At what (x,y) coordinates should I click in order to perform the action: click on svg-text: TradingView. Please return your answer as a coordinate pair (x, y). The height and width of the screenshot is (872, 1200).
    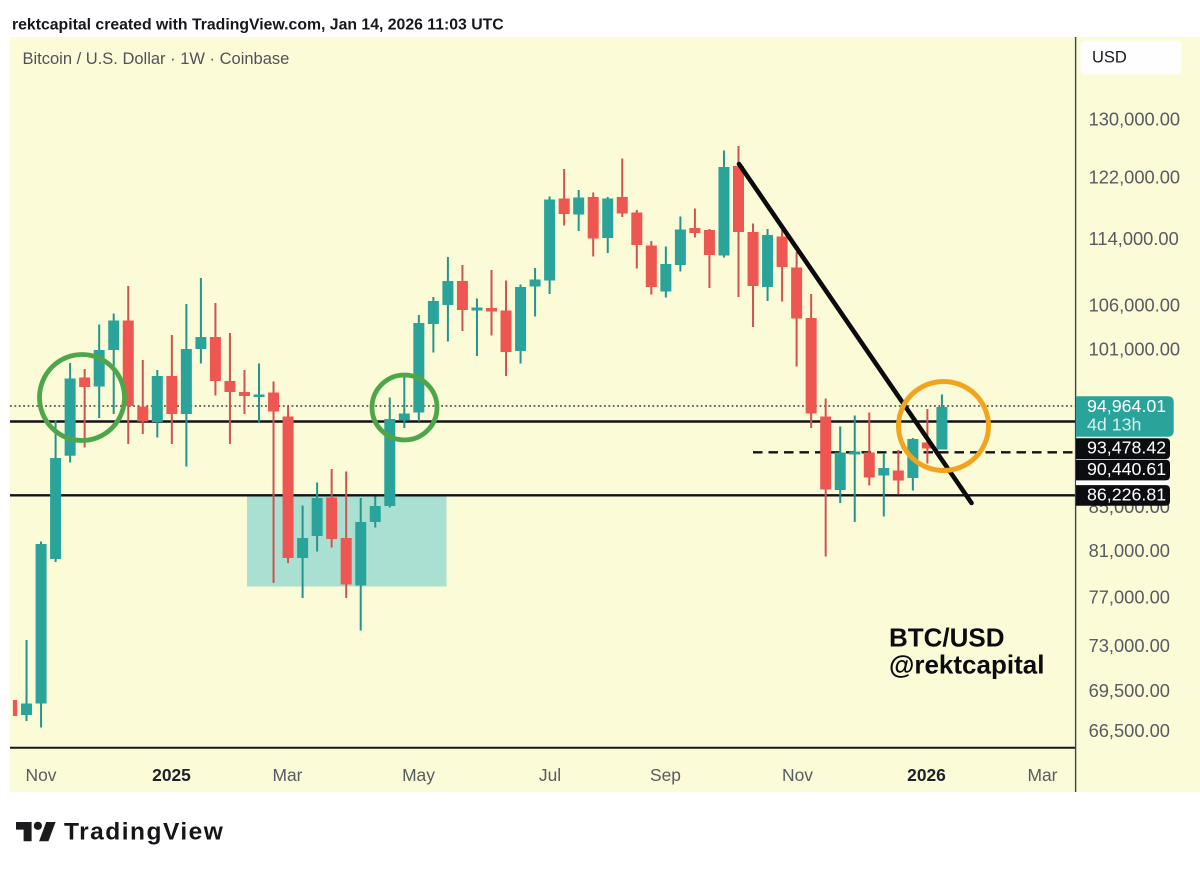
    Looking at the image, I should click on (144, 832).